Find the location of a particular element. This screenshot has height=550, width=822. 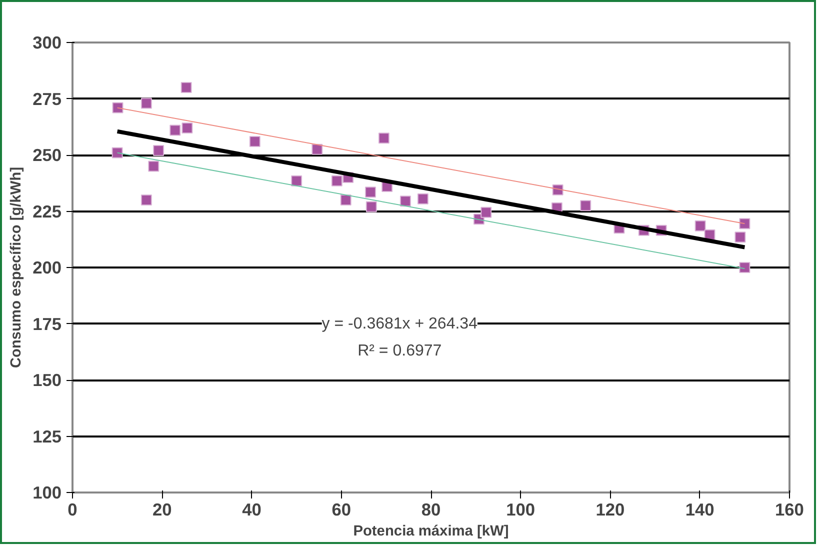

y-tick-label: 225 is located at coordinates (47, 211).